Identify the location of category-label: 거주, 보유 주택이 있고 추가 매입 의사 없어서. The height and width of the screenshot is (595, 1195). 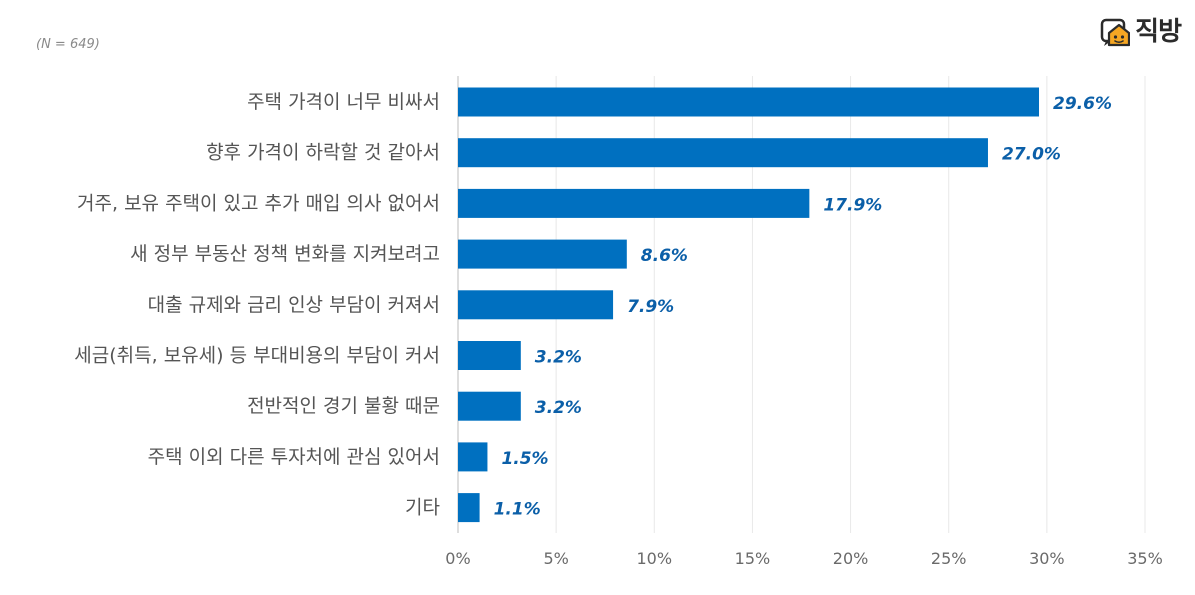
(258, 203).